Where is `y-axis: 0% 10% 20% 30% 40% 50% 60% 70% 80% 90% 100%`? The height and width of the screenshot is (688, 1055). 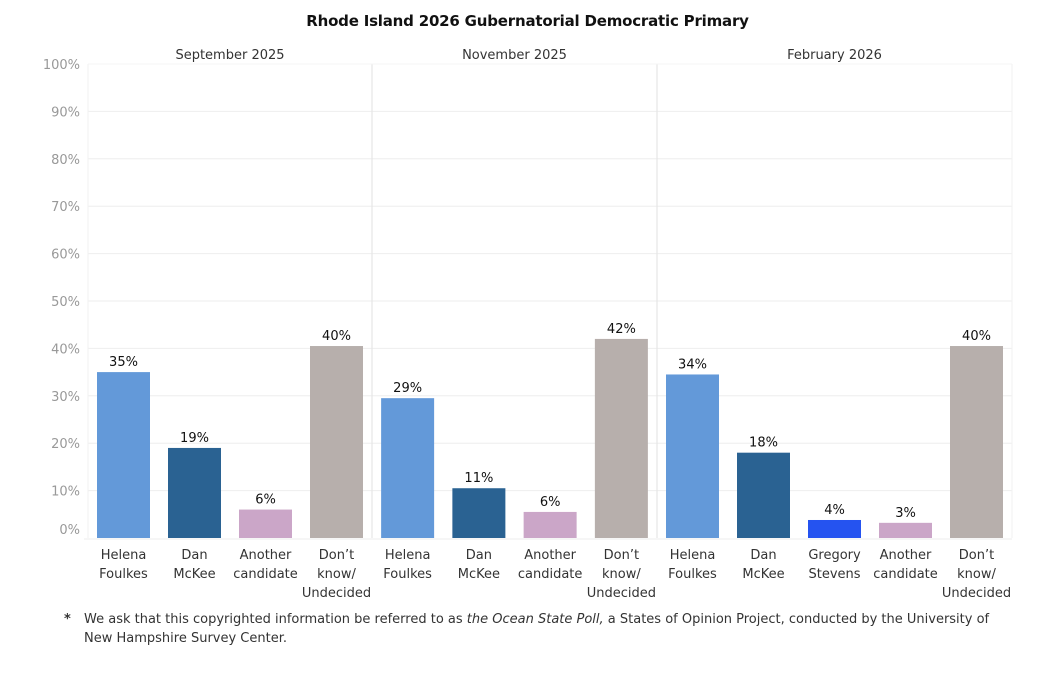
y-axis: 0% 10% 20% 30% 40% 50% 60% 70% 80% 90% 100% is located at coordinates (61, 298).